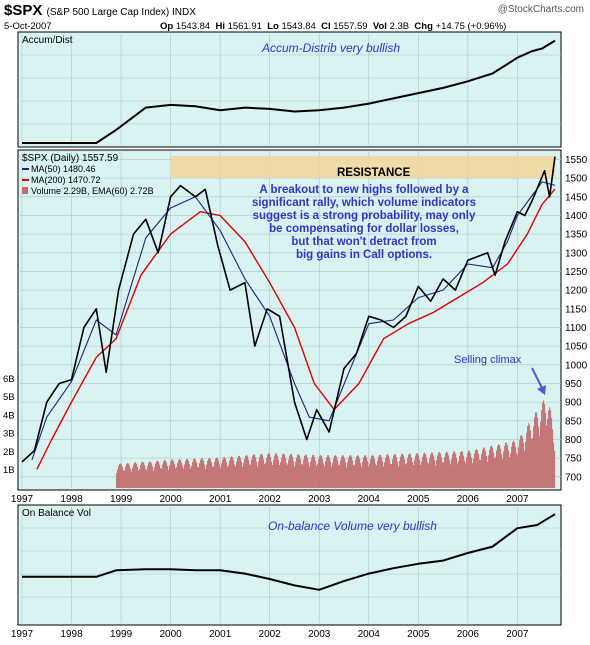 This screenshot has width=590, height=645. I want to click on x-tick-label: 1998, so click(71, 634).